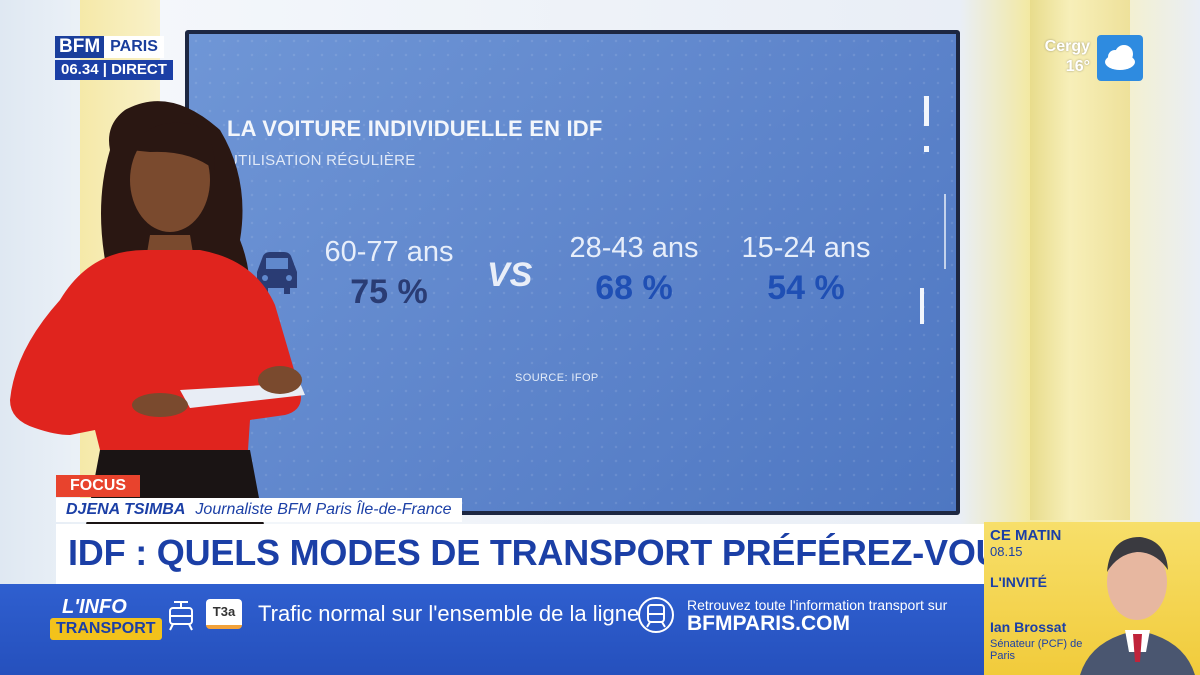 Image resolution: width=1200 pixels, height=675 pixels. Describe the element at coordinates (557, 378) in the screenshot. I see `source-label: SOURCE: IFOP` at that location.